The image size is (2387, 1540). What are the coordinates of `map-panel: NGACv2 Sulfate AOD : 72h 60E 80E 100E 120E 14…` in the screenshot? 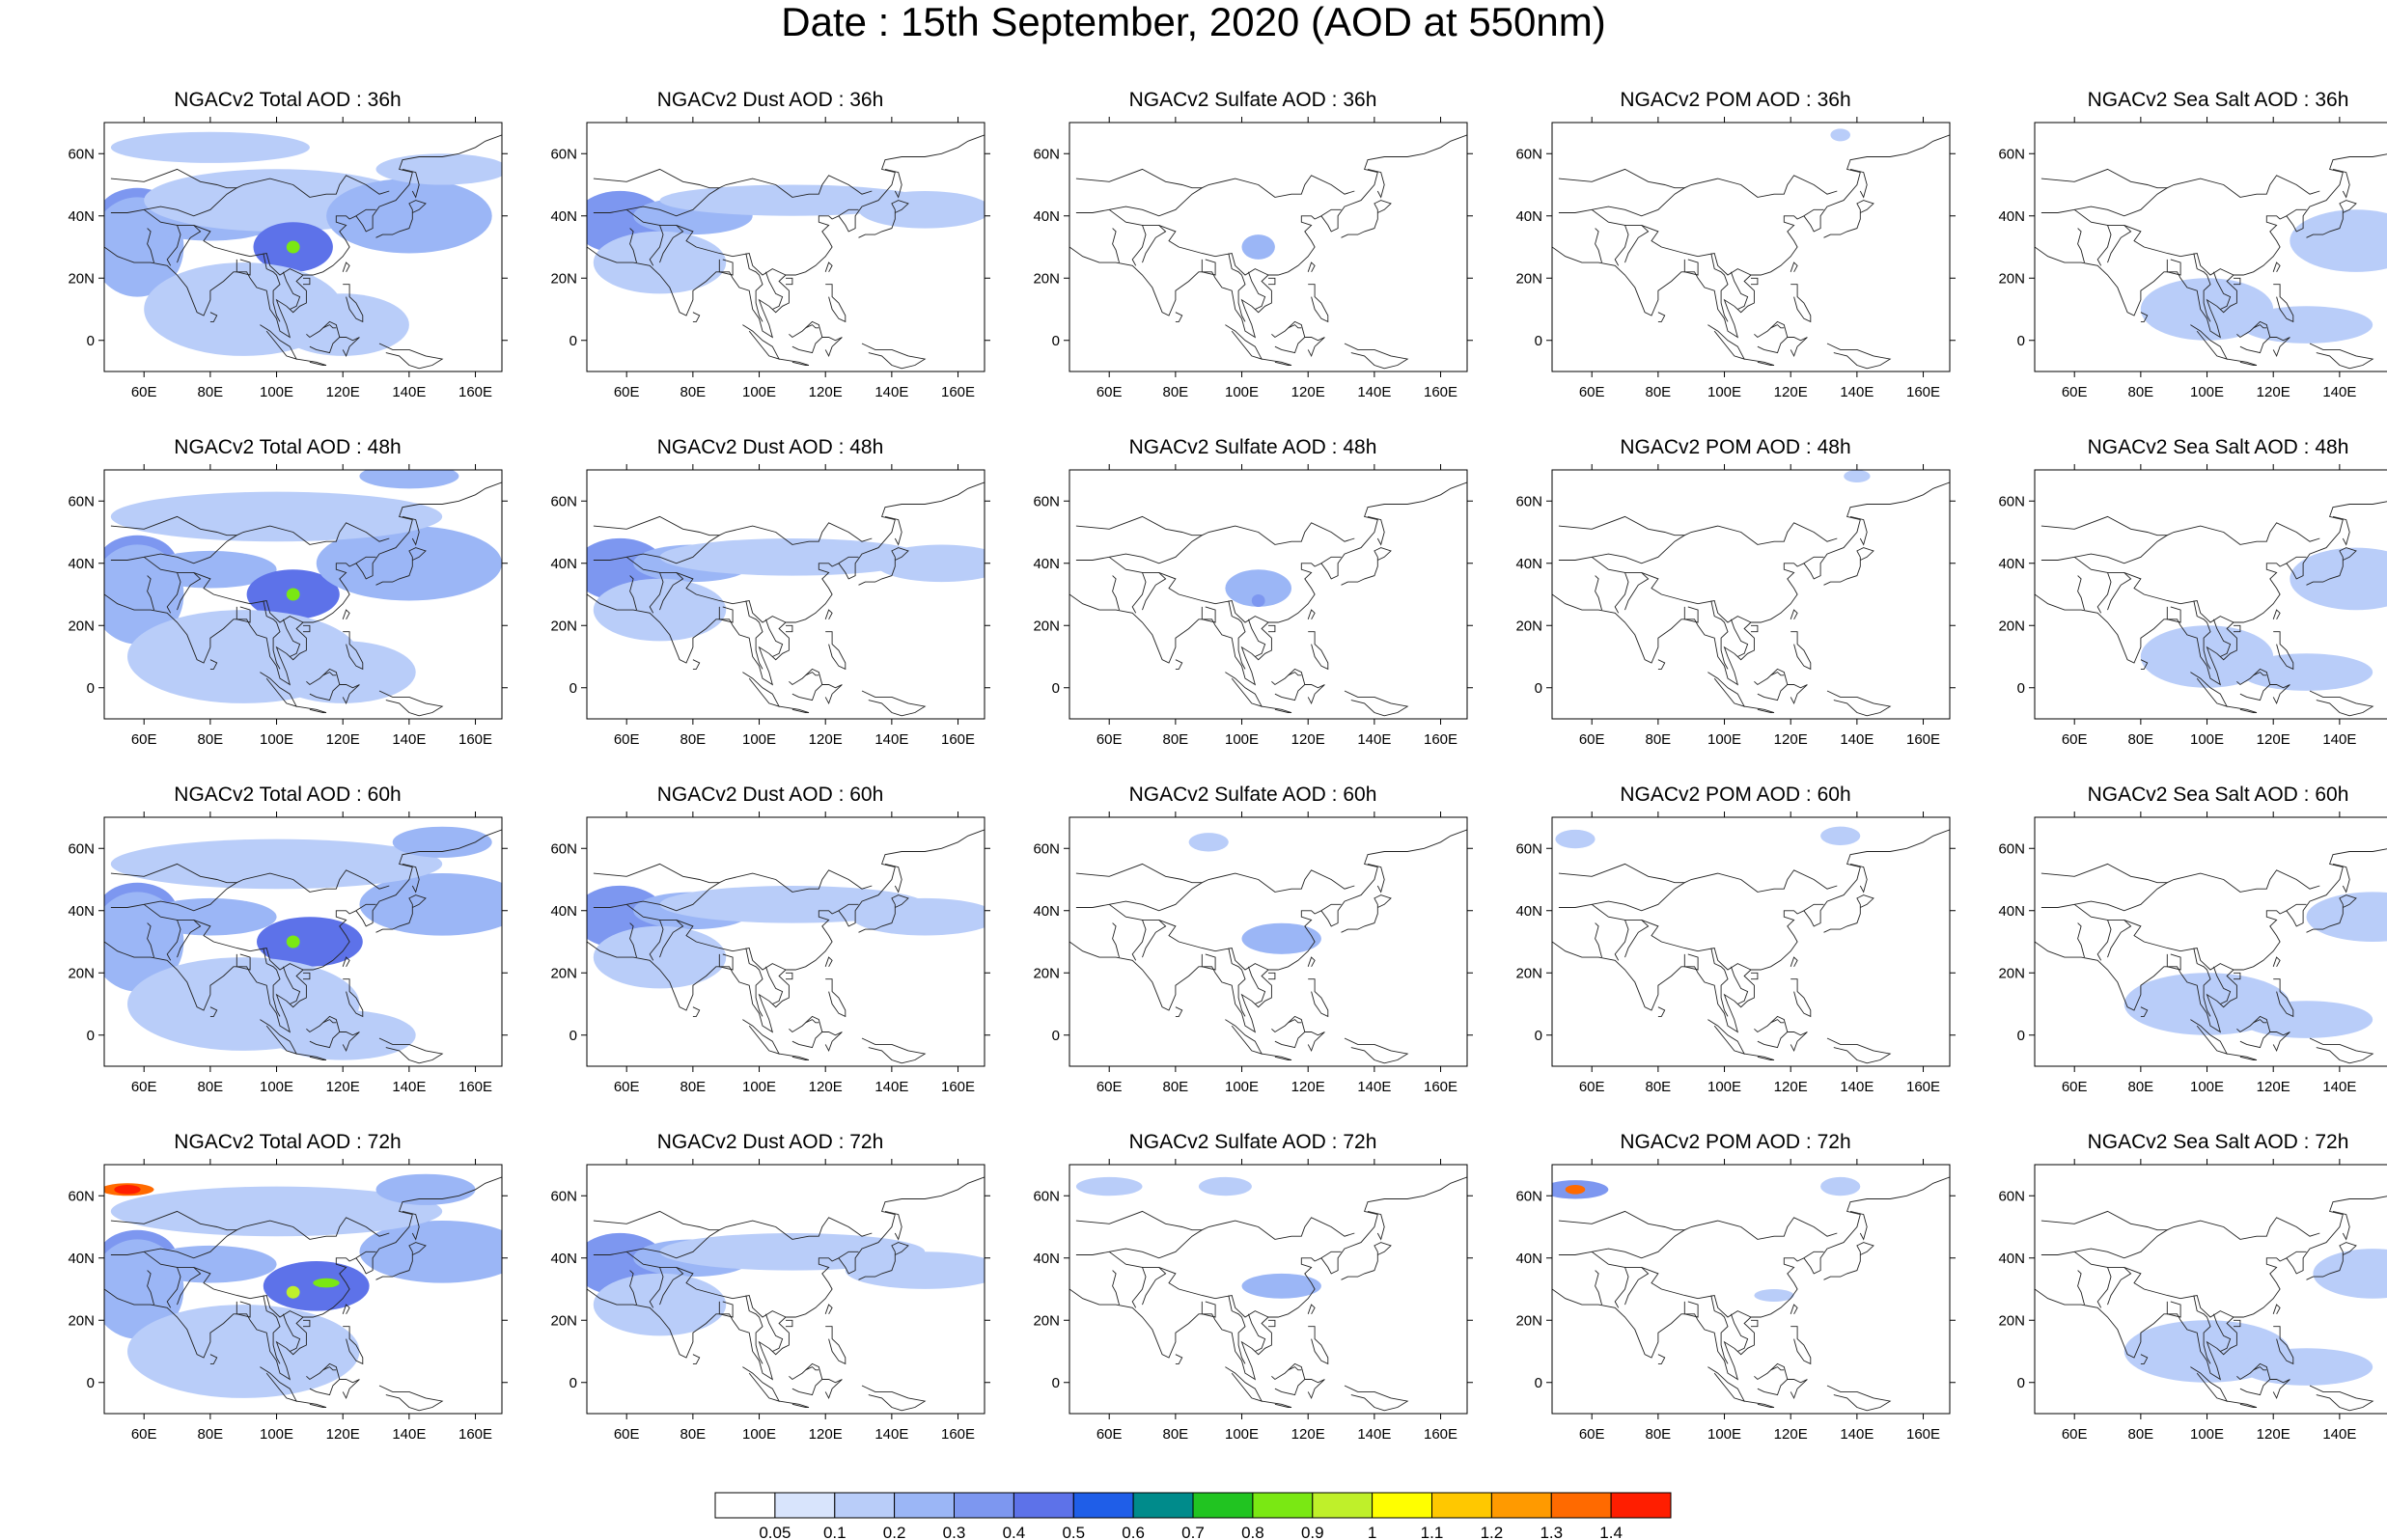 It's located at (1253, 1304).